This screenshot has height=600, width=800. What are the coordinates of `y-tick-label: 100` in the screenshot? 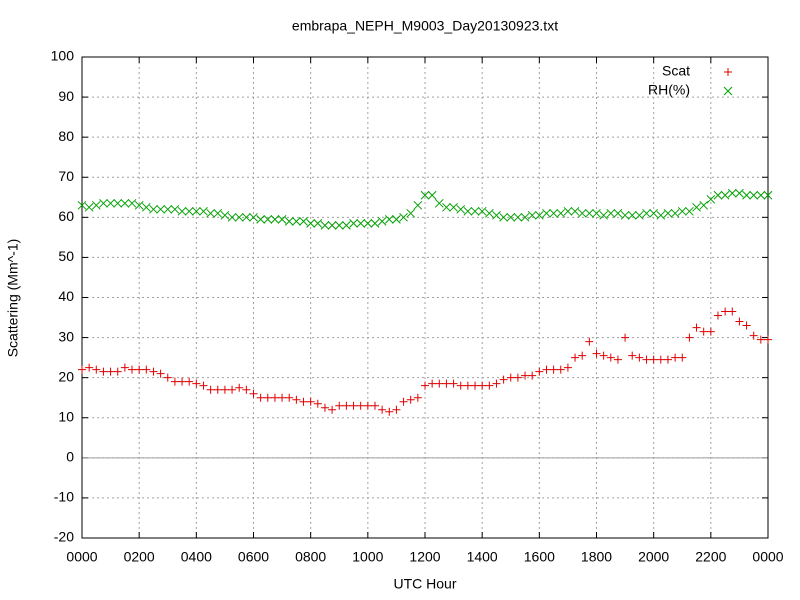 It's located at (63, 56).